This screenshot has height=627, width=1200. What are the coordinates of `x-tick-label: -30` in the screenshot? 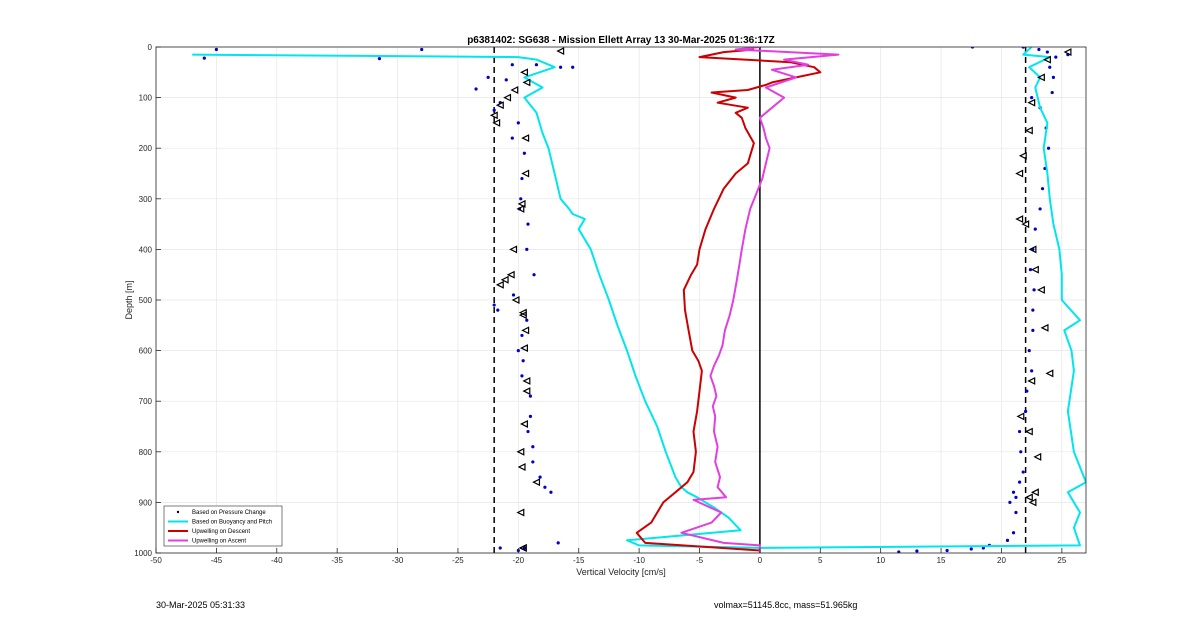 It's located at (398, 560).